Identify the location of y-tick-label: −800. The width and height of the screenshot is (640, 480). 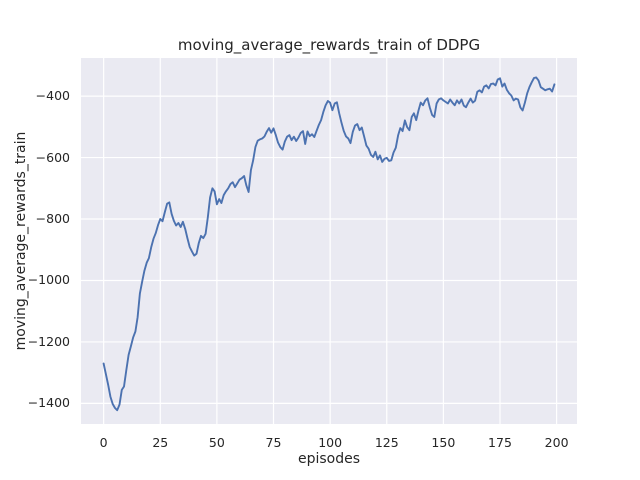
(52, 219).